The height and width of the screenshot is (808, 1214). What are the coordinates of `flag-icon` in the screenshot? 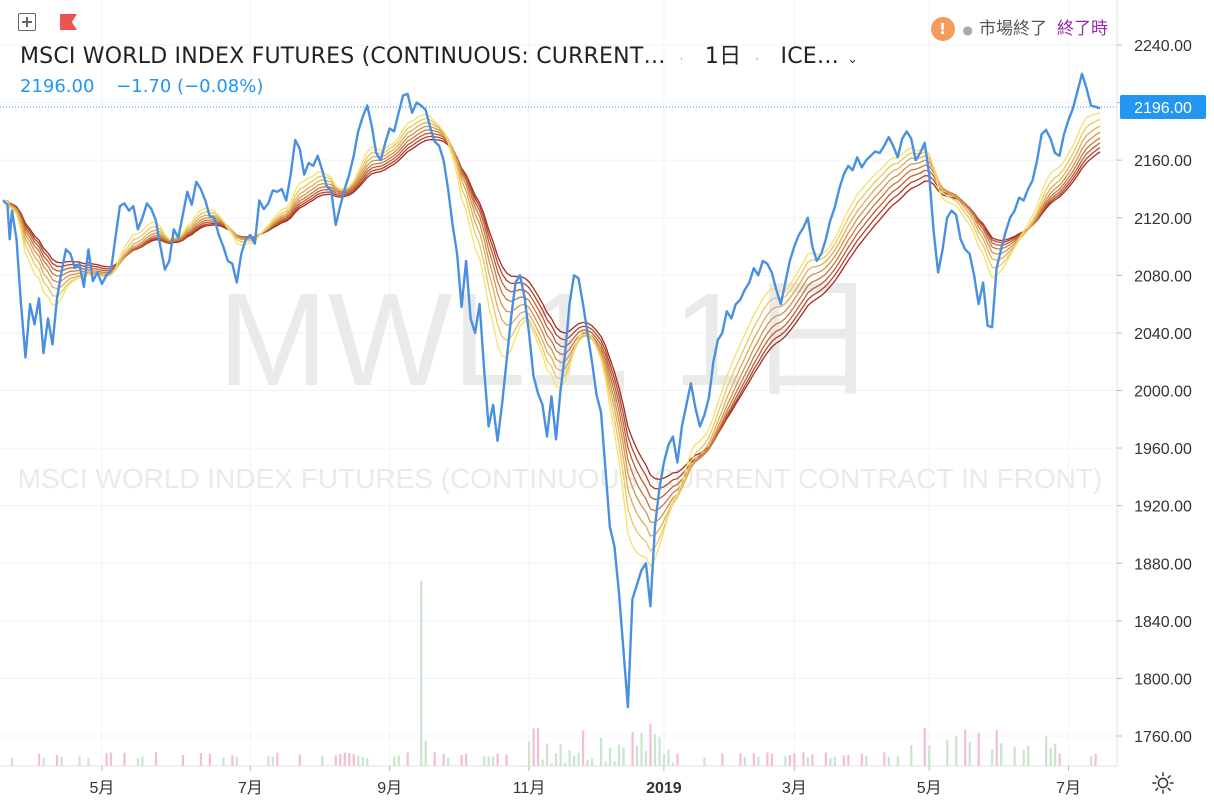 It's located at (68, 22).